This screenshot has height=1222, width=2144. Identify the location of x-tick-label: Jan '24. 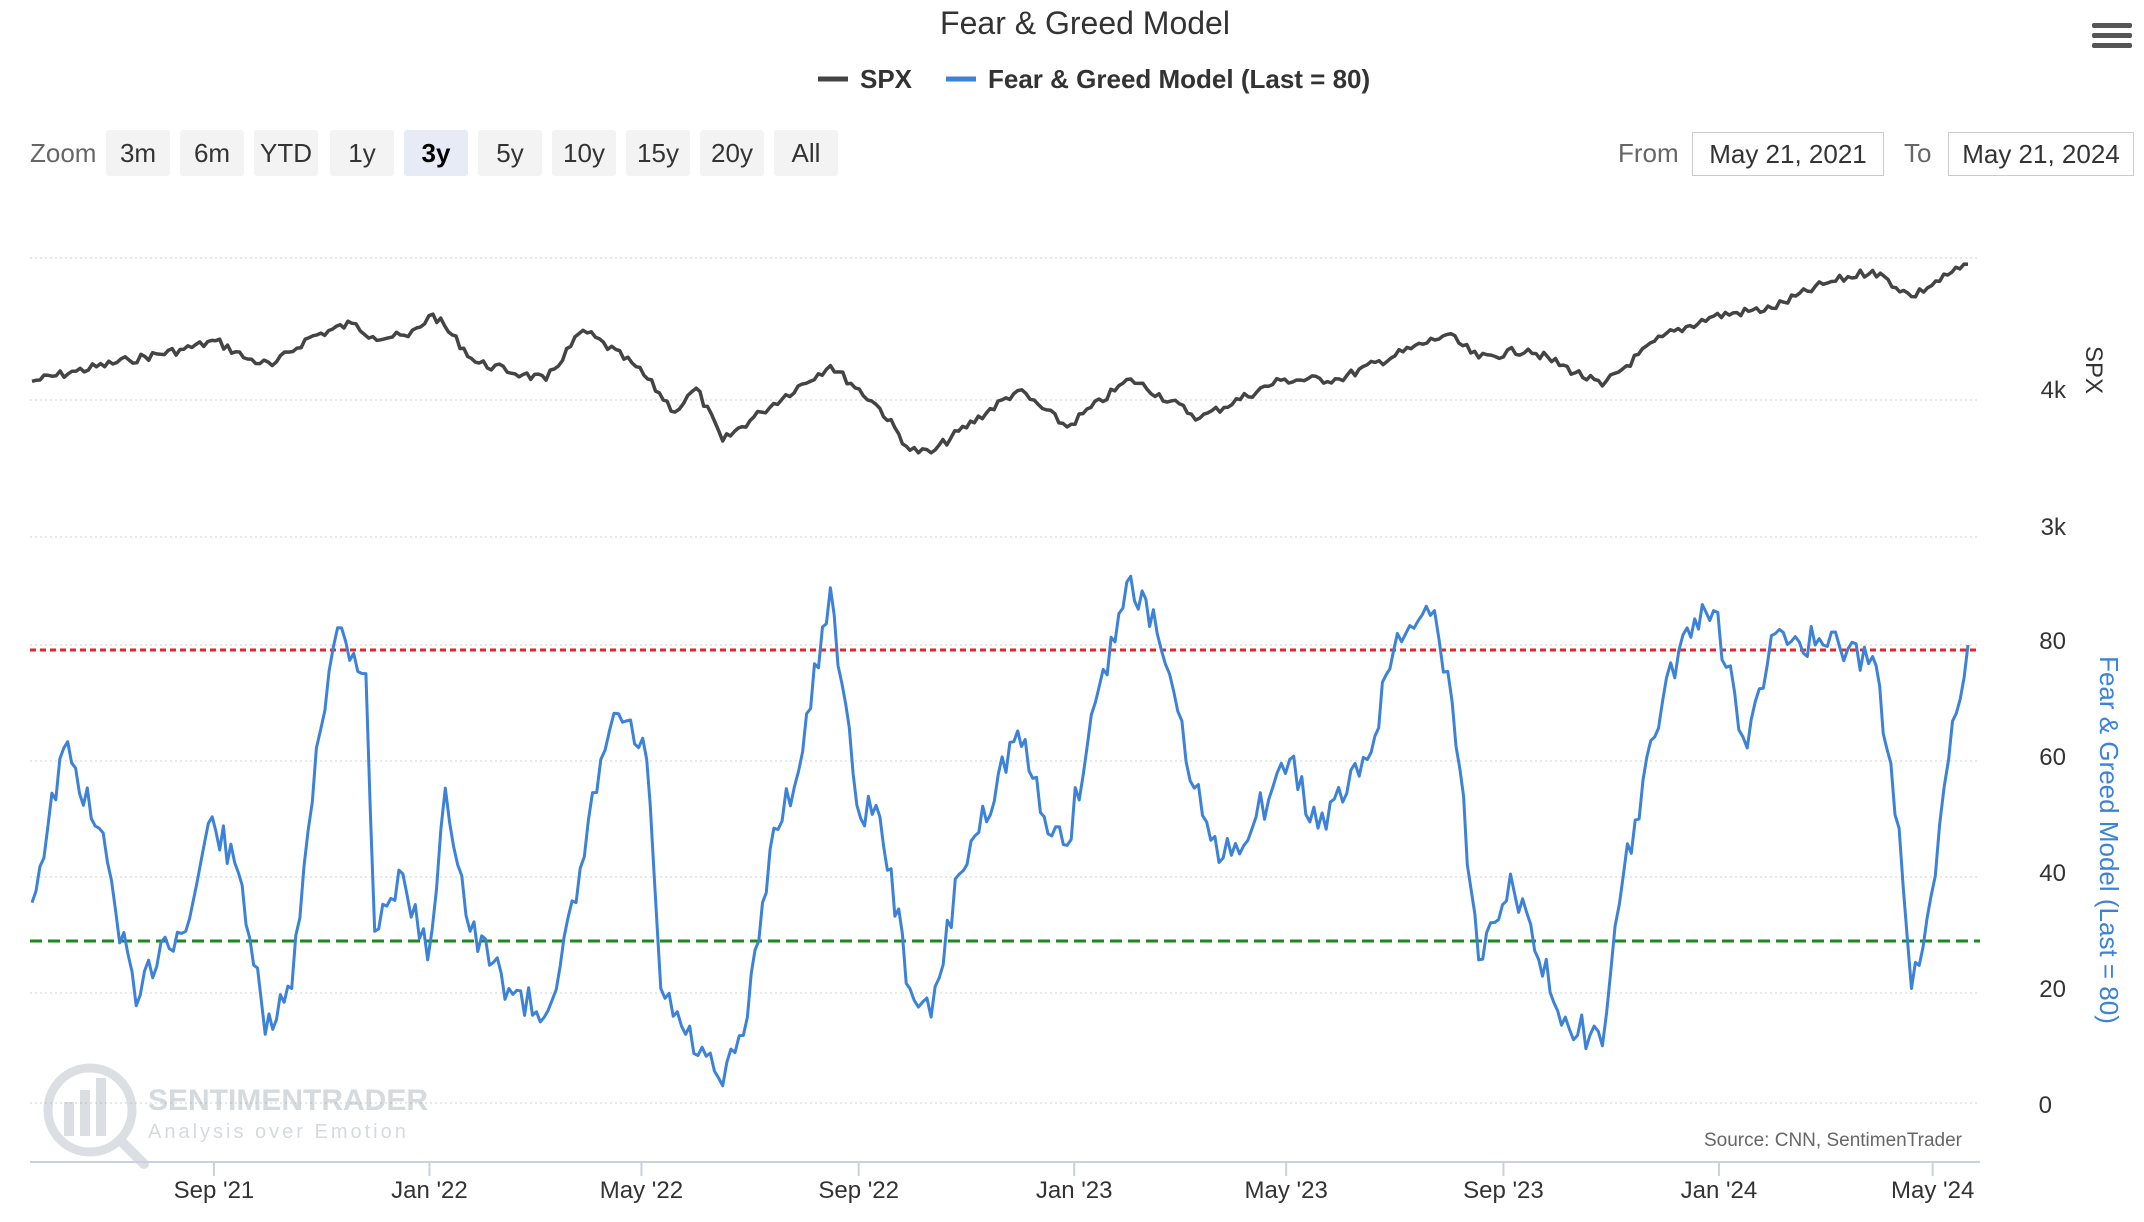
(1719, 1190).